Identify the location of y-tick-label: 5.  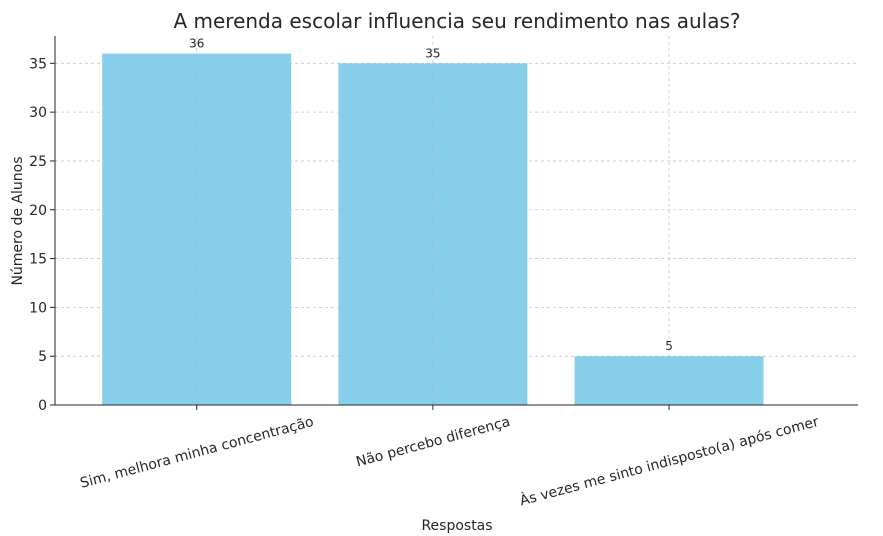
(42, 357).